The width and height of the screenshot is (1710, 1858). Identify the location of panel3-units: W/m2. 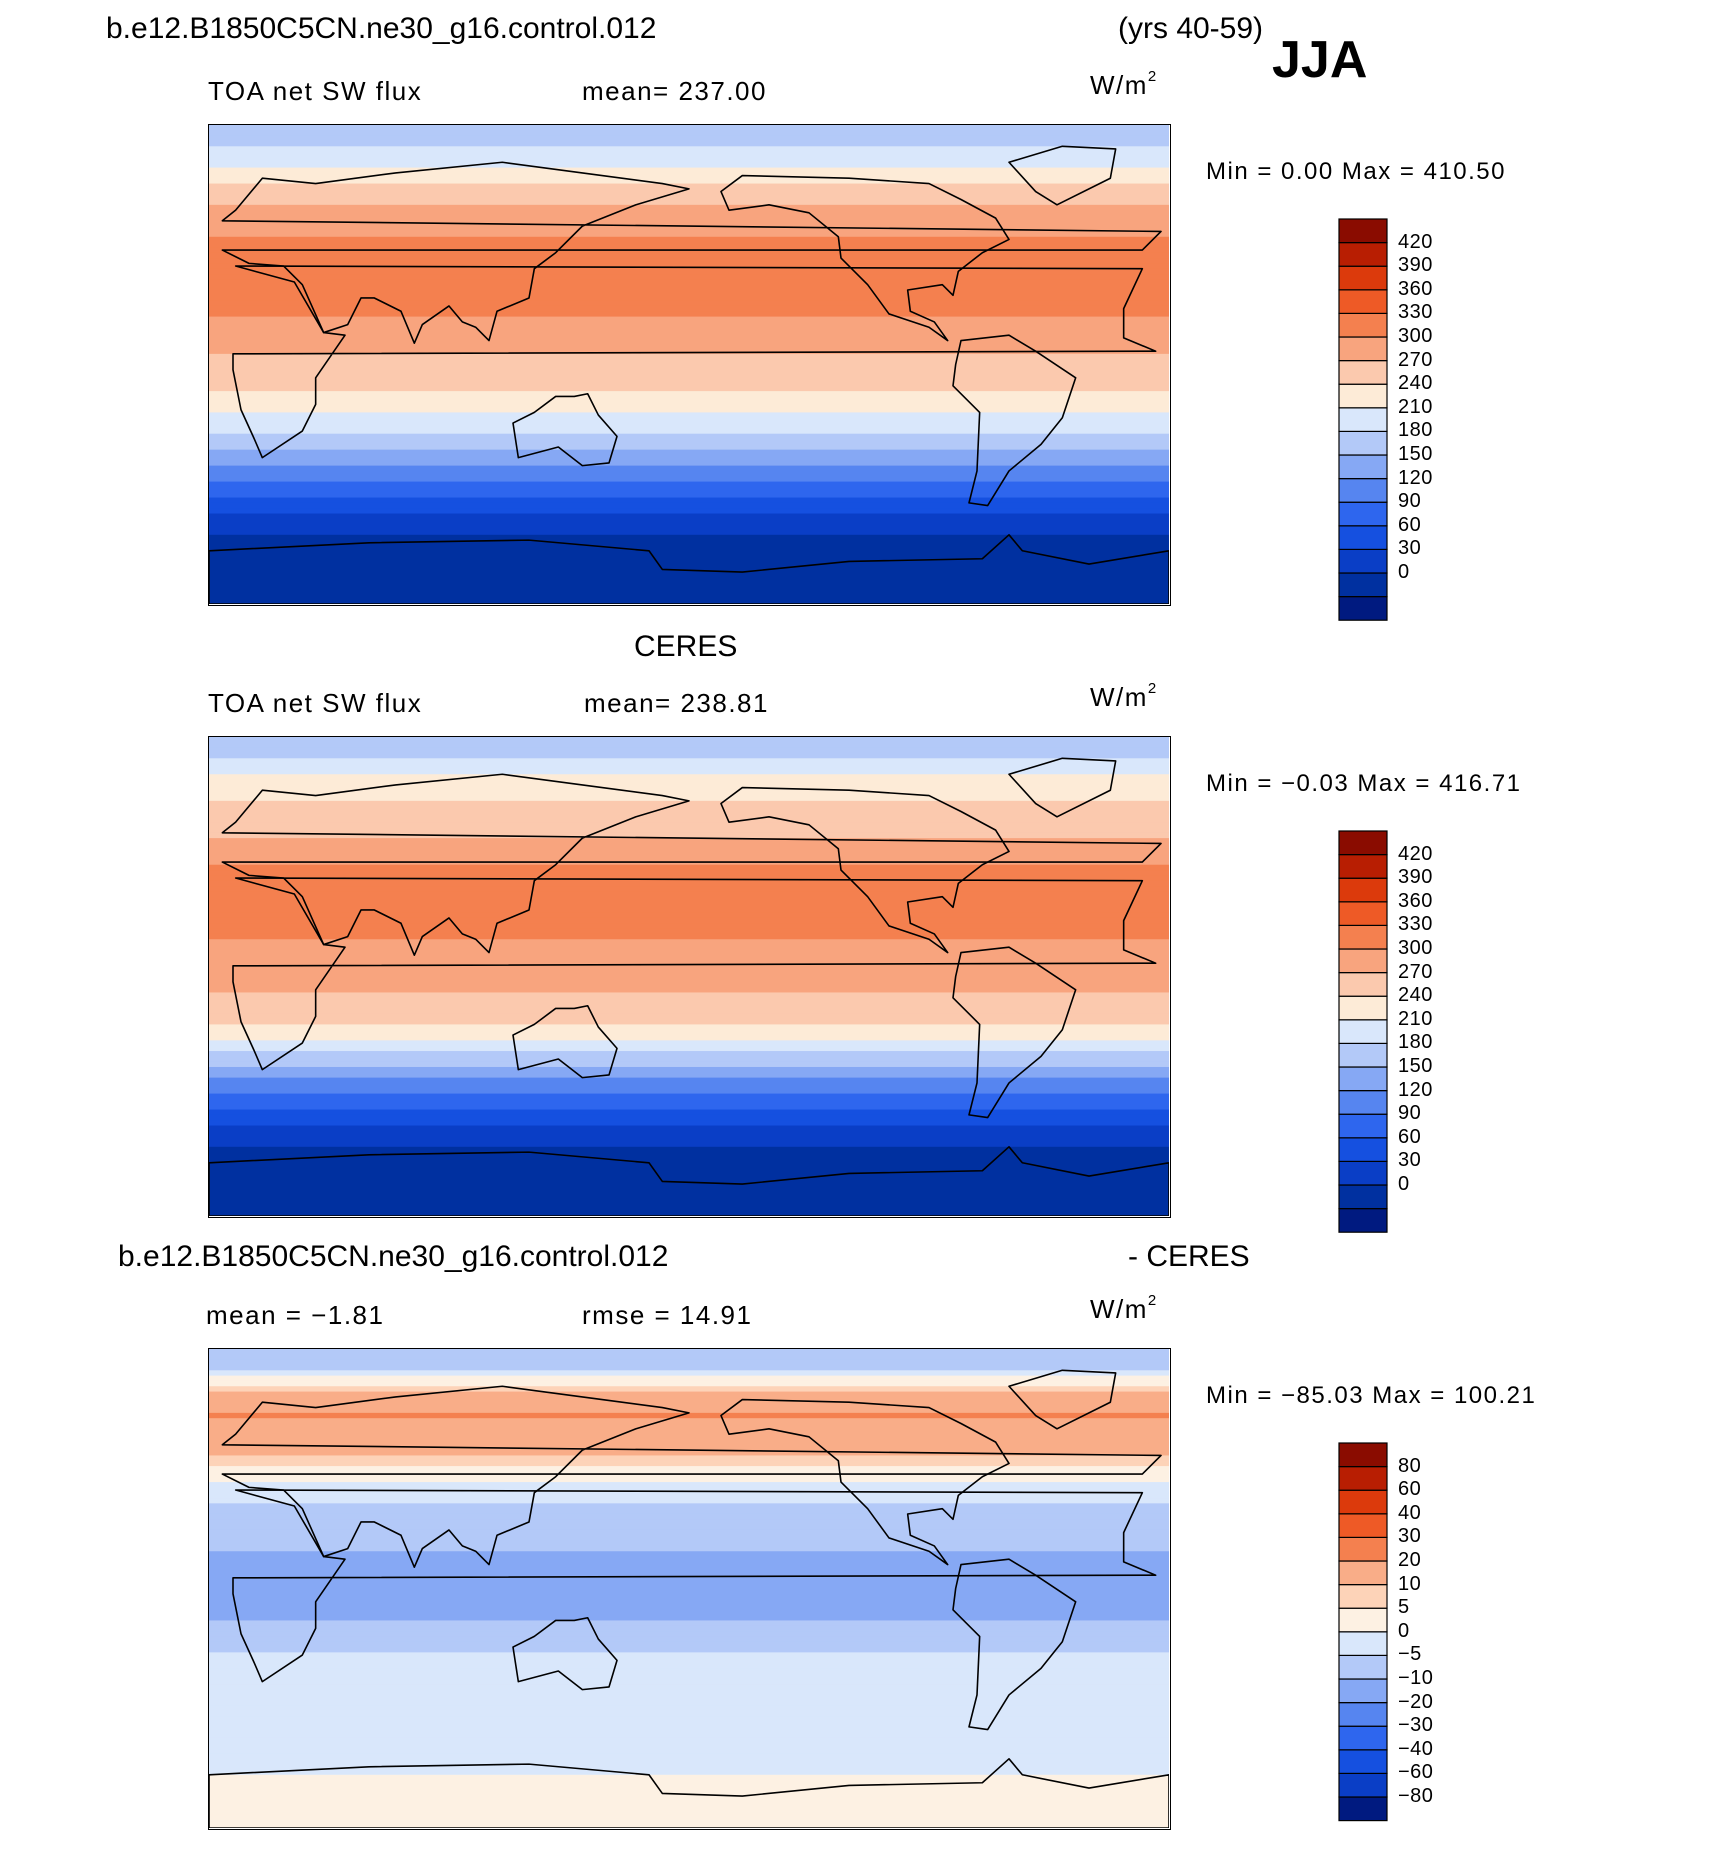
(1124, 1308).